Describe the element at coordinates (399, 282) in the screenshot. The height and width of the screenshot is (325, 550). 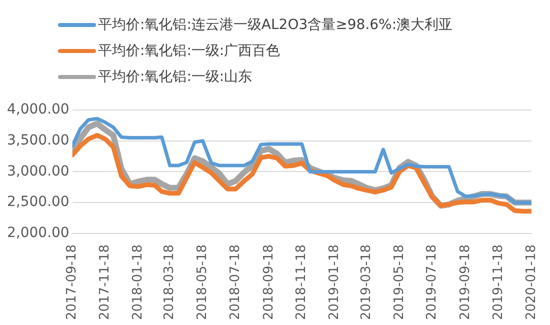
I see `x-tick-label: 2019-05-18` at that location.